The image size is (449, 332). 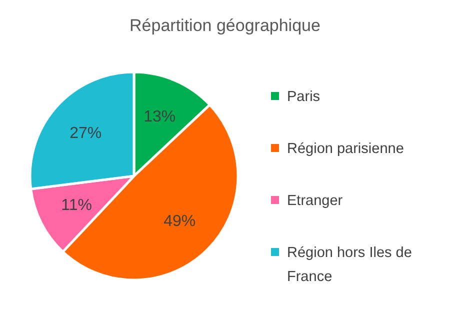 What do you see at coordinates (180, 221) in the screenshot?
I see `data-label: 49%` at bounding box center [180, 221].